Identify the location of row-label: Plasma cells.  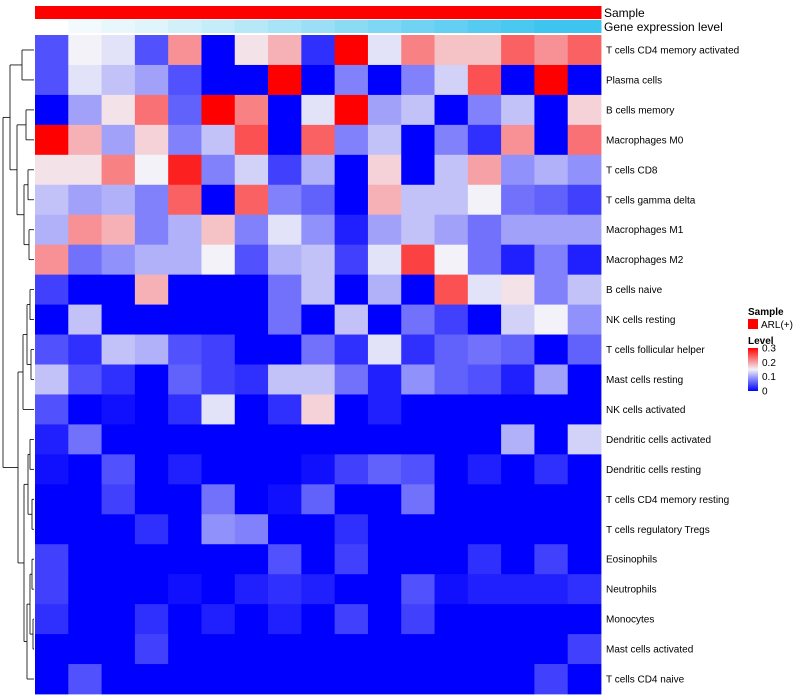
(634, 80).